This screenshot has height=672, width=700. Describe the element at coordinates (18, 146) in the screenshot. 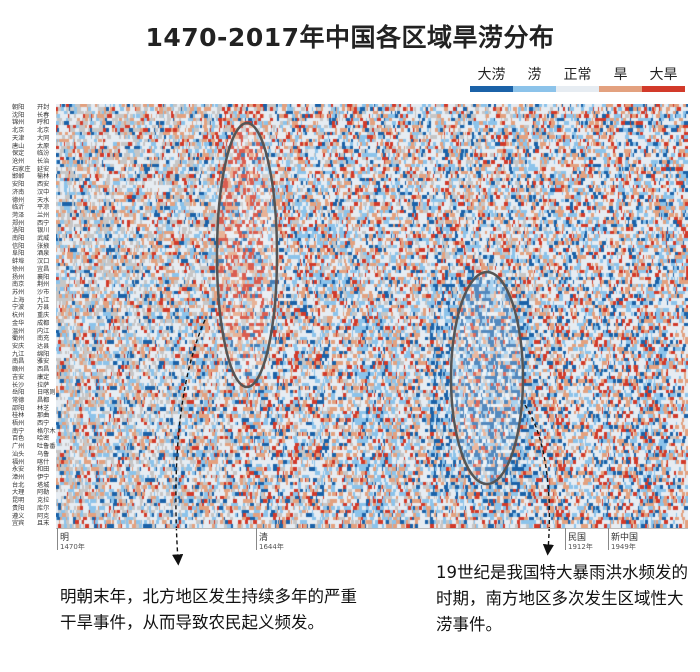

I see `station-label-left: 唐山` at that location.